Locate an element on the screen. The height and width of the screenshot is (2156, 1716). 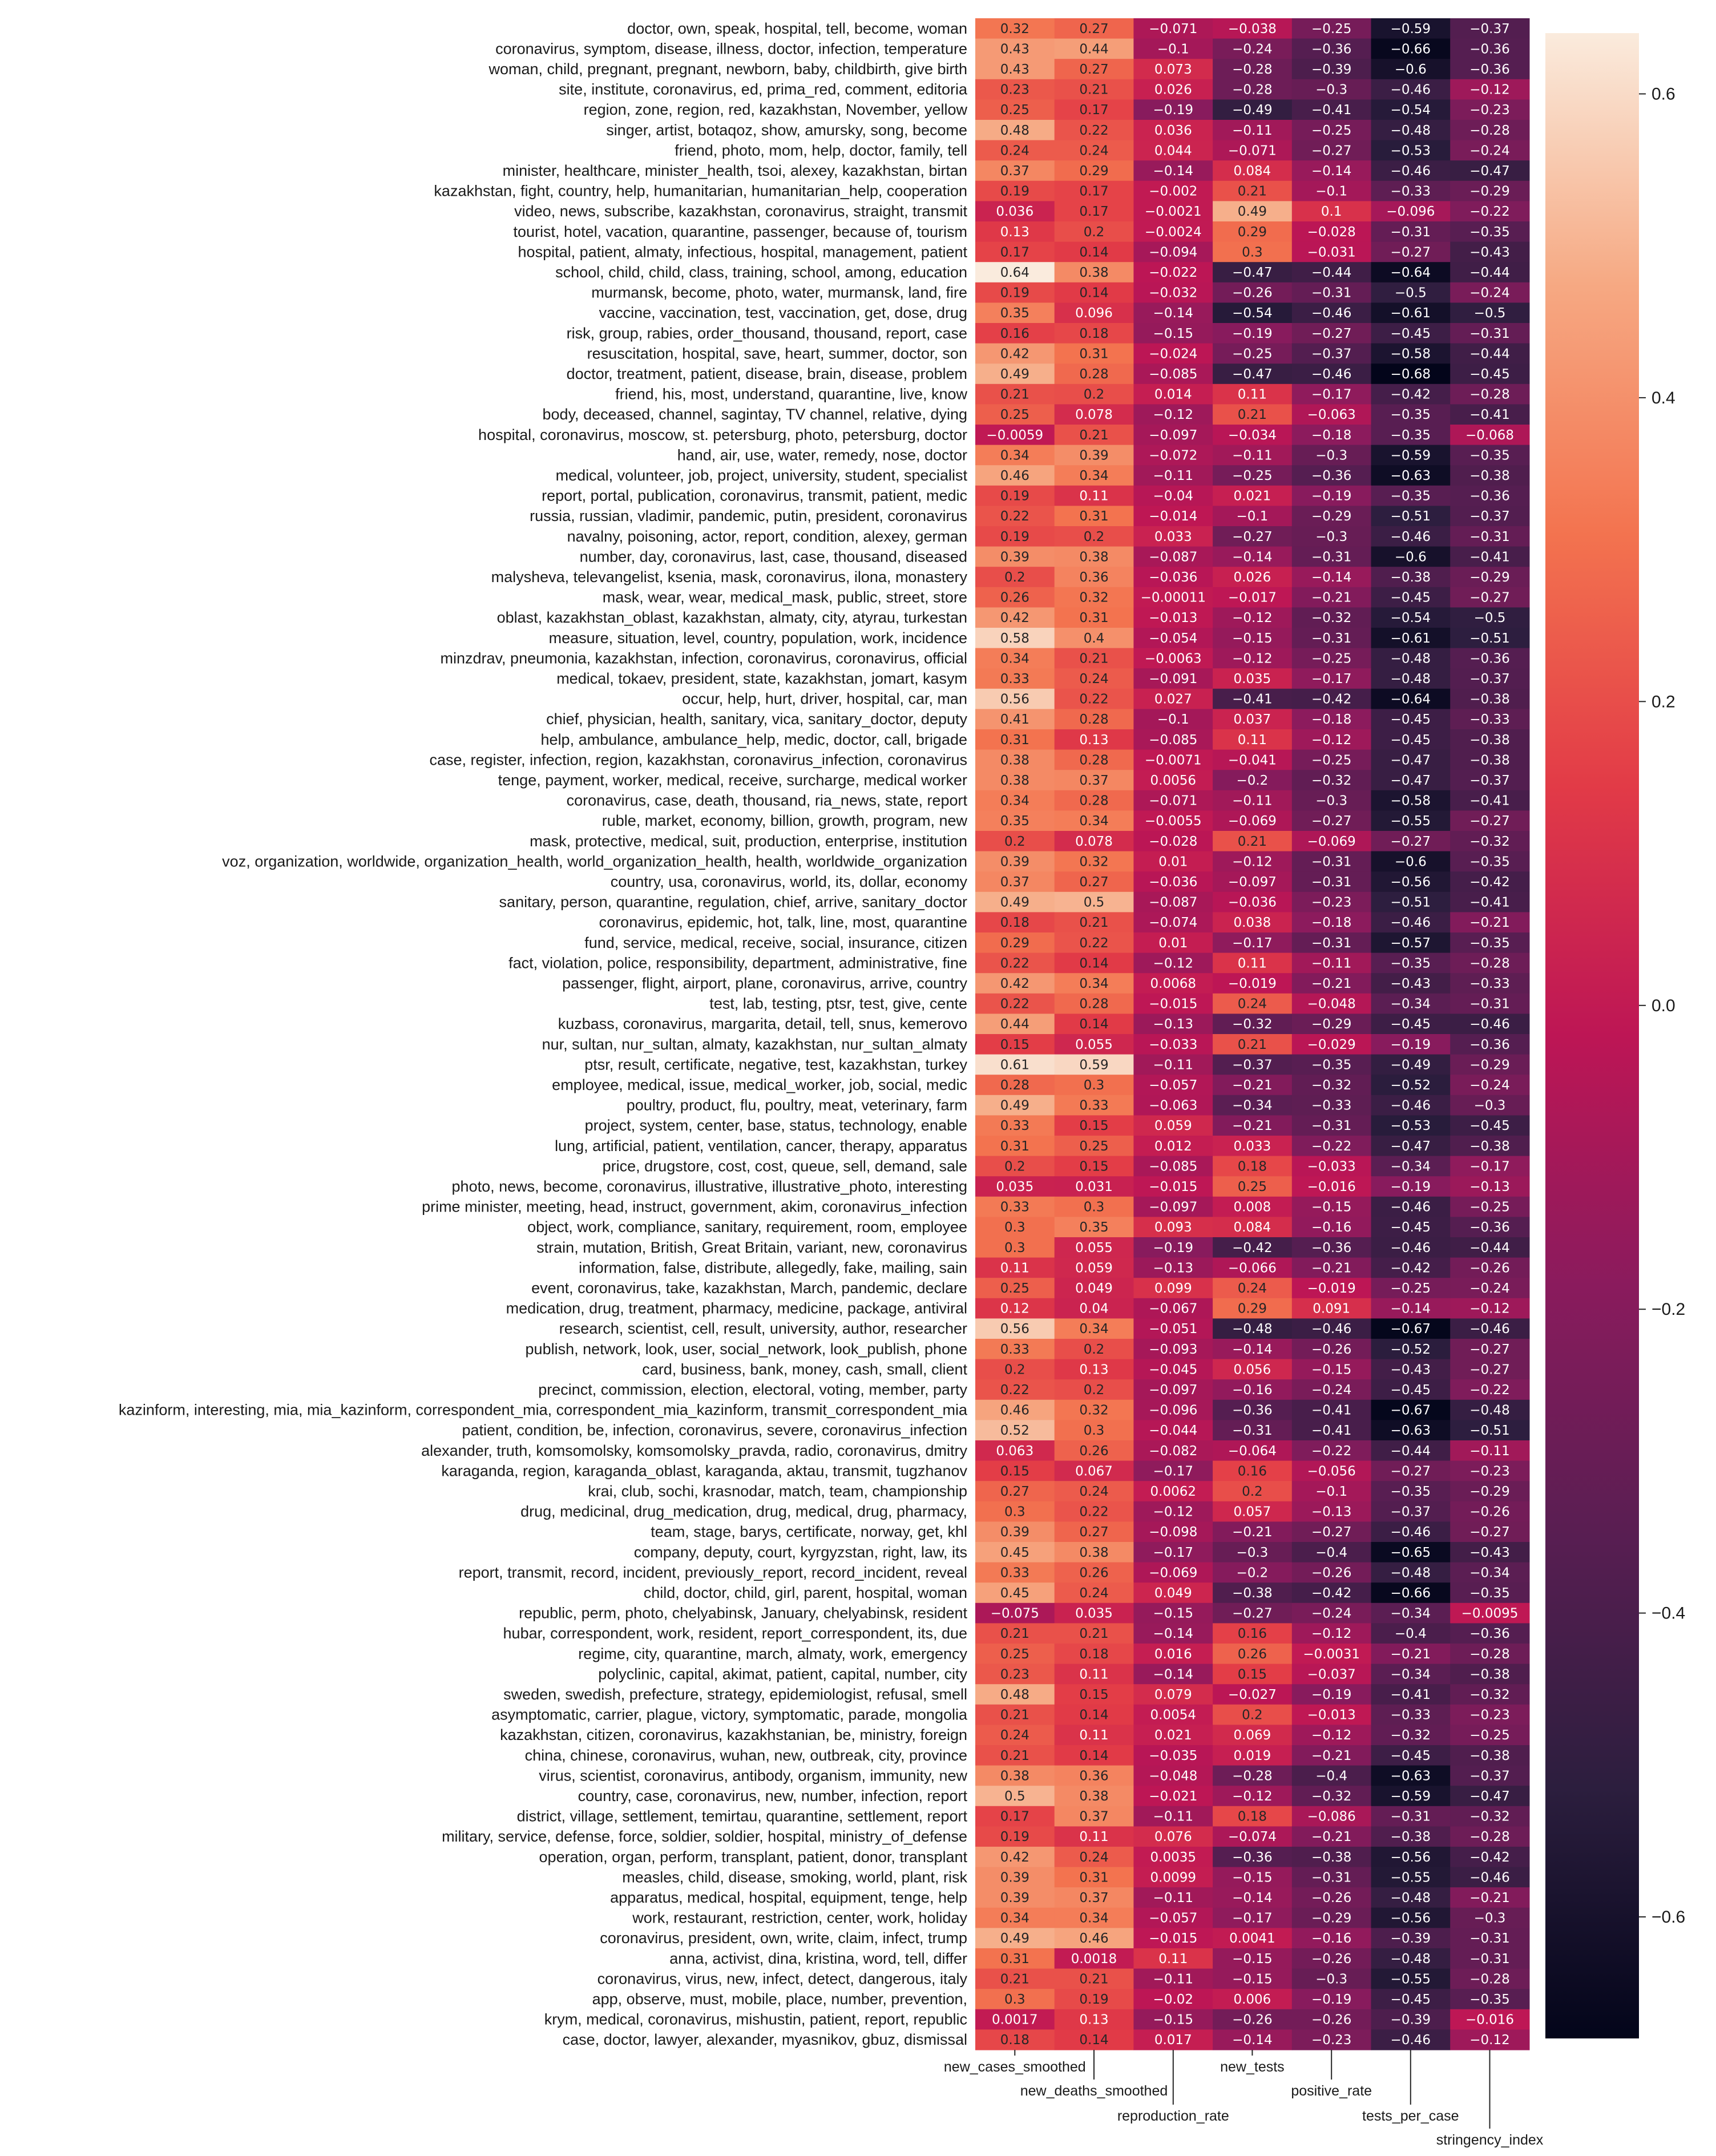
cell-value: 0.006 is located at coordinates (1252, 1999).